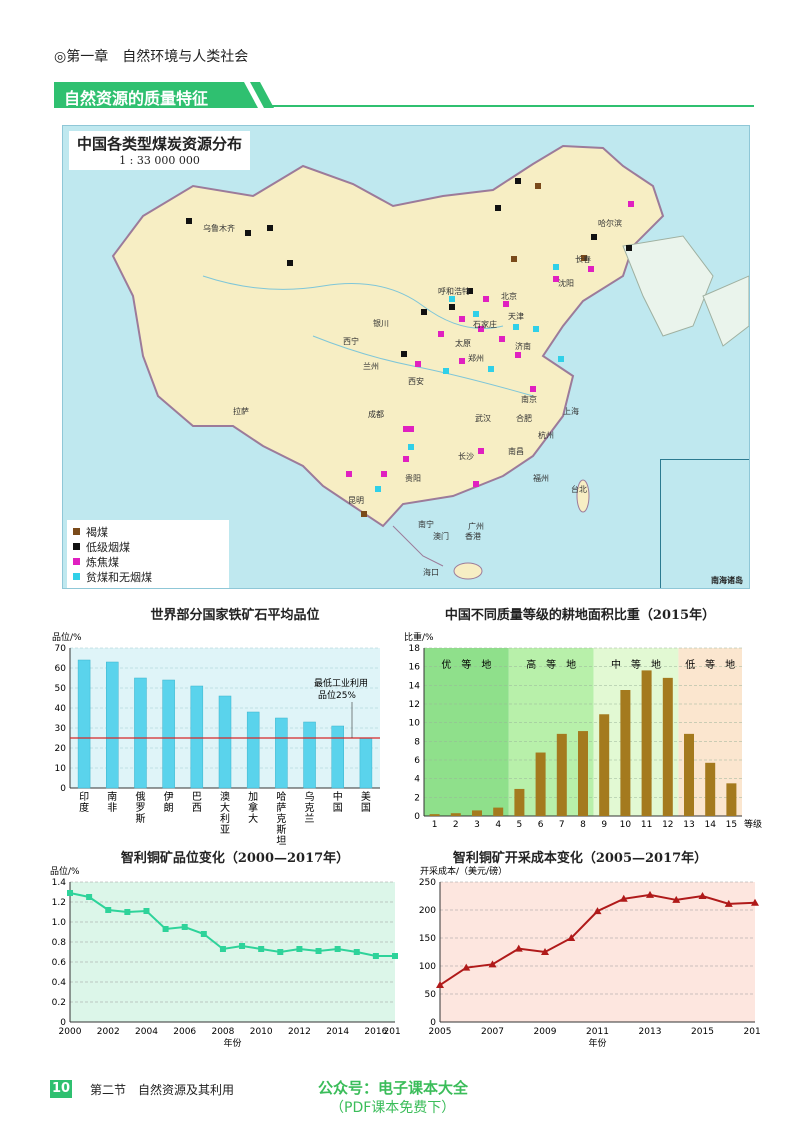 This screenshot has height=1131, width=800. I want to click on grade-band-label: 中 等 地, so click(636, 664).